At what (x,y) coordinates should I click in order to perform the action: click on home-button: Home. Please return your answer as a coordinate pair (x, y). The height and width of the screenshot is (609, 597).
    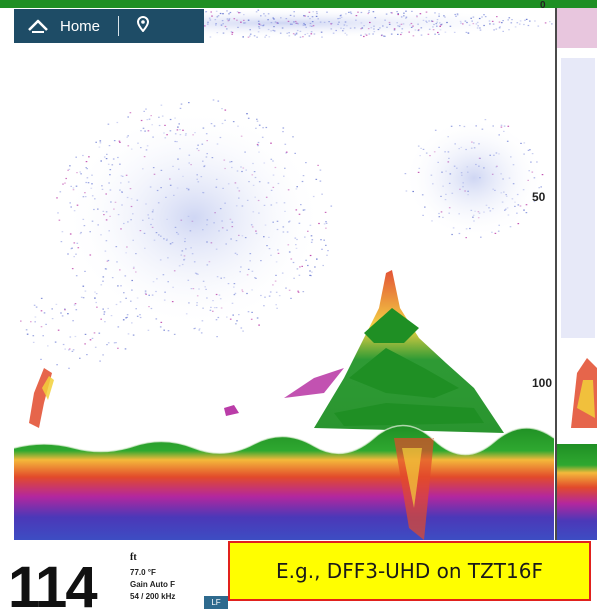
    Looking at the image, I should click on (64, 26).